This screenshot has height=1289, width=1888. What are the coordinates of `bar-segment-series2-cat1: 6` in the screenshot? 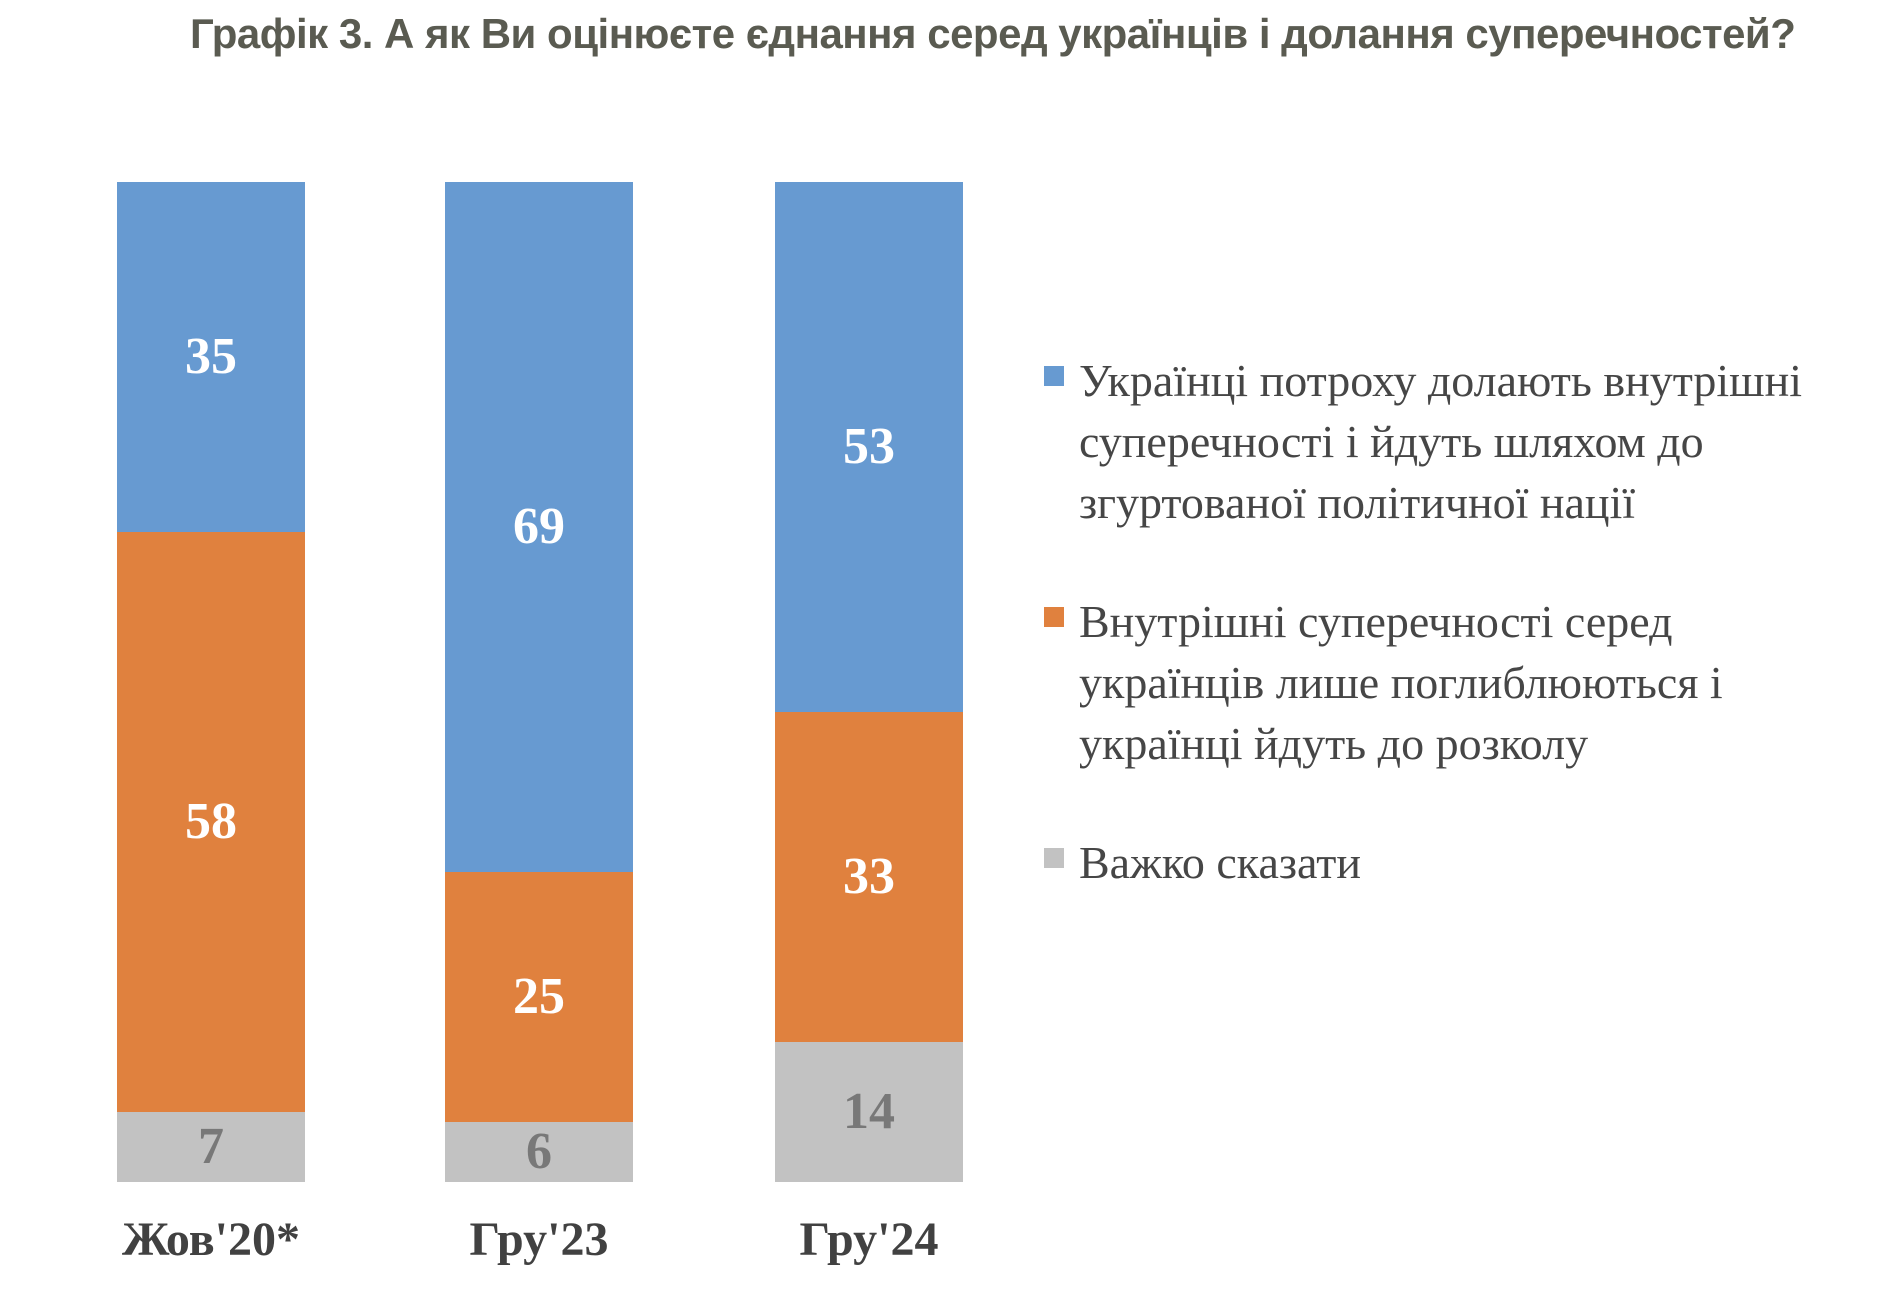 It's located at (539, 1152).